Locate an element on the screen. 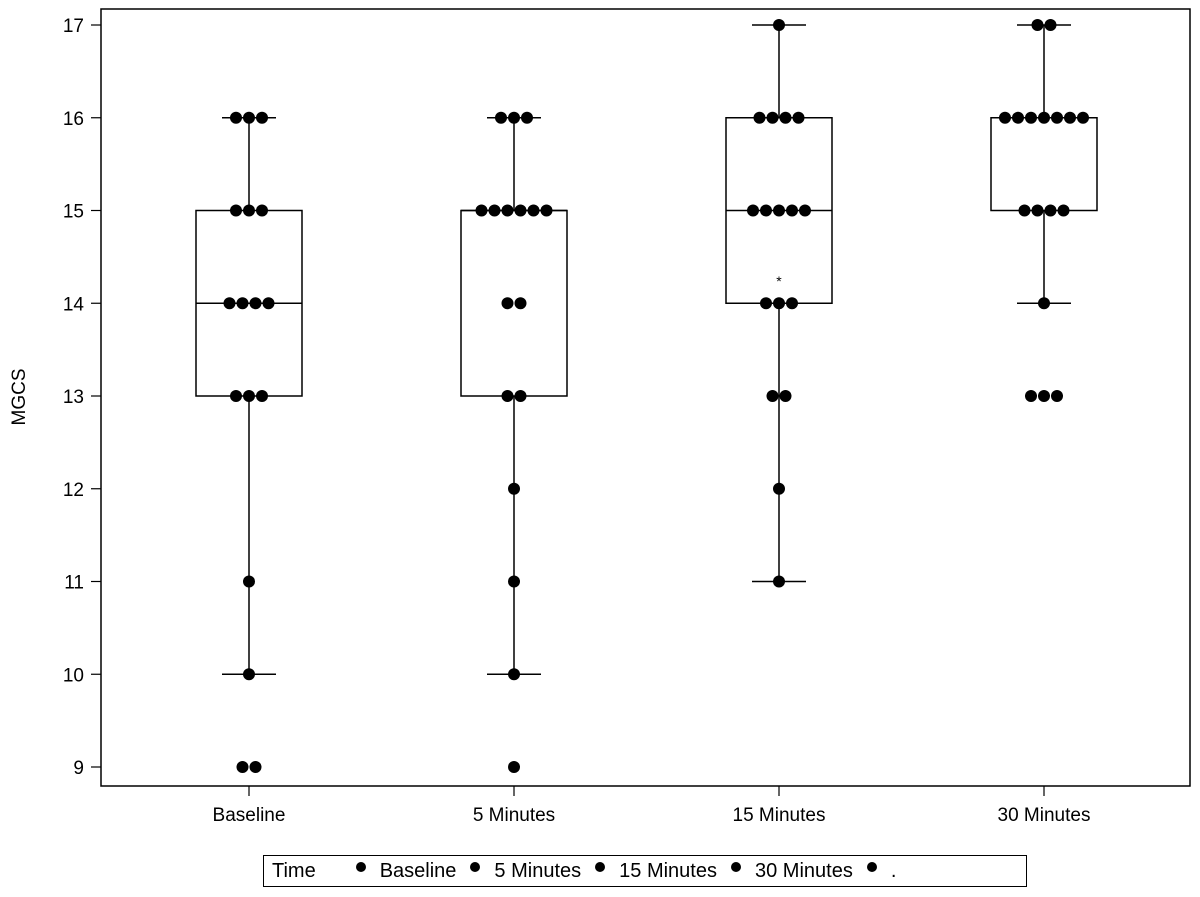 The height and width of the screenshot is (897, 1200). y-tick-label: 14 is located at coordinates (74, 304).